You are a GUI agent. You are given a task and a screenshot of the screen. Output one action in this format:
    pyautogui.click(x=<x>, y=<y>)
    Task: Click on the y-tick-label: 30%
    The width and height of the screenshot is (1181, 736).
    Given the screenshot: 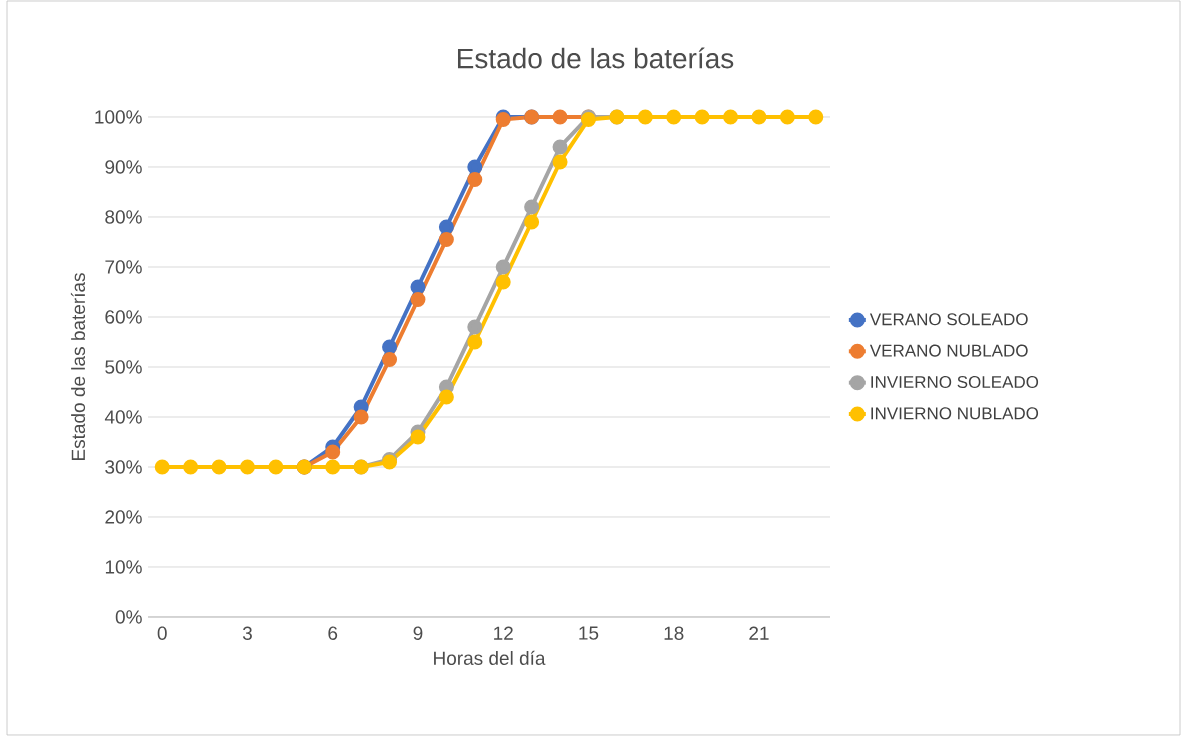 What is the action you would take?
    pyautogui.click(x=123, y=467)
    